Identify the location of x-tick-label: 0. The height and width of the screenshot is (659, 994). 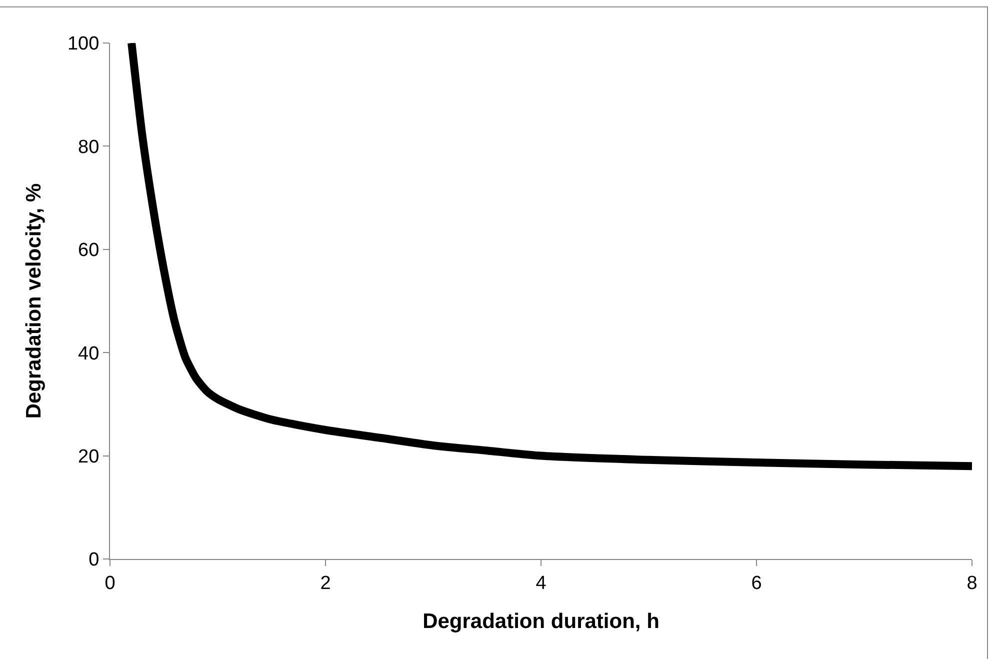
(110, 583).